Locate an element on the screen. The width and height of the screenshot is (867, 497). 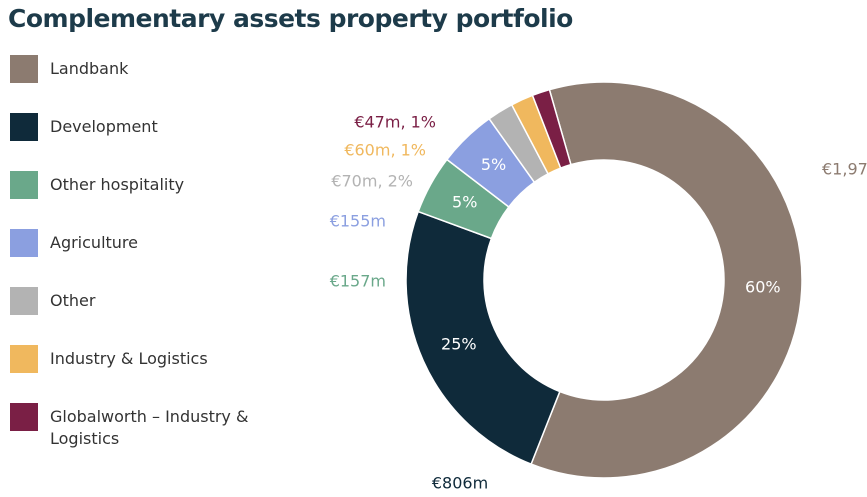
legend-item: Development is located at coordinates (150, 127).